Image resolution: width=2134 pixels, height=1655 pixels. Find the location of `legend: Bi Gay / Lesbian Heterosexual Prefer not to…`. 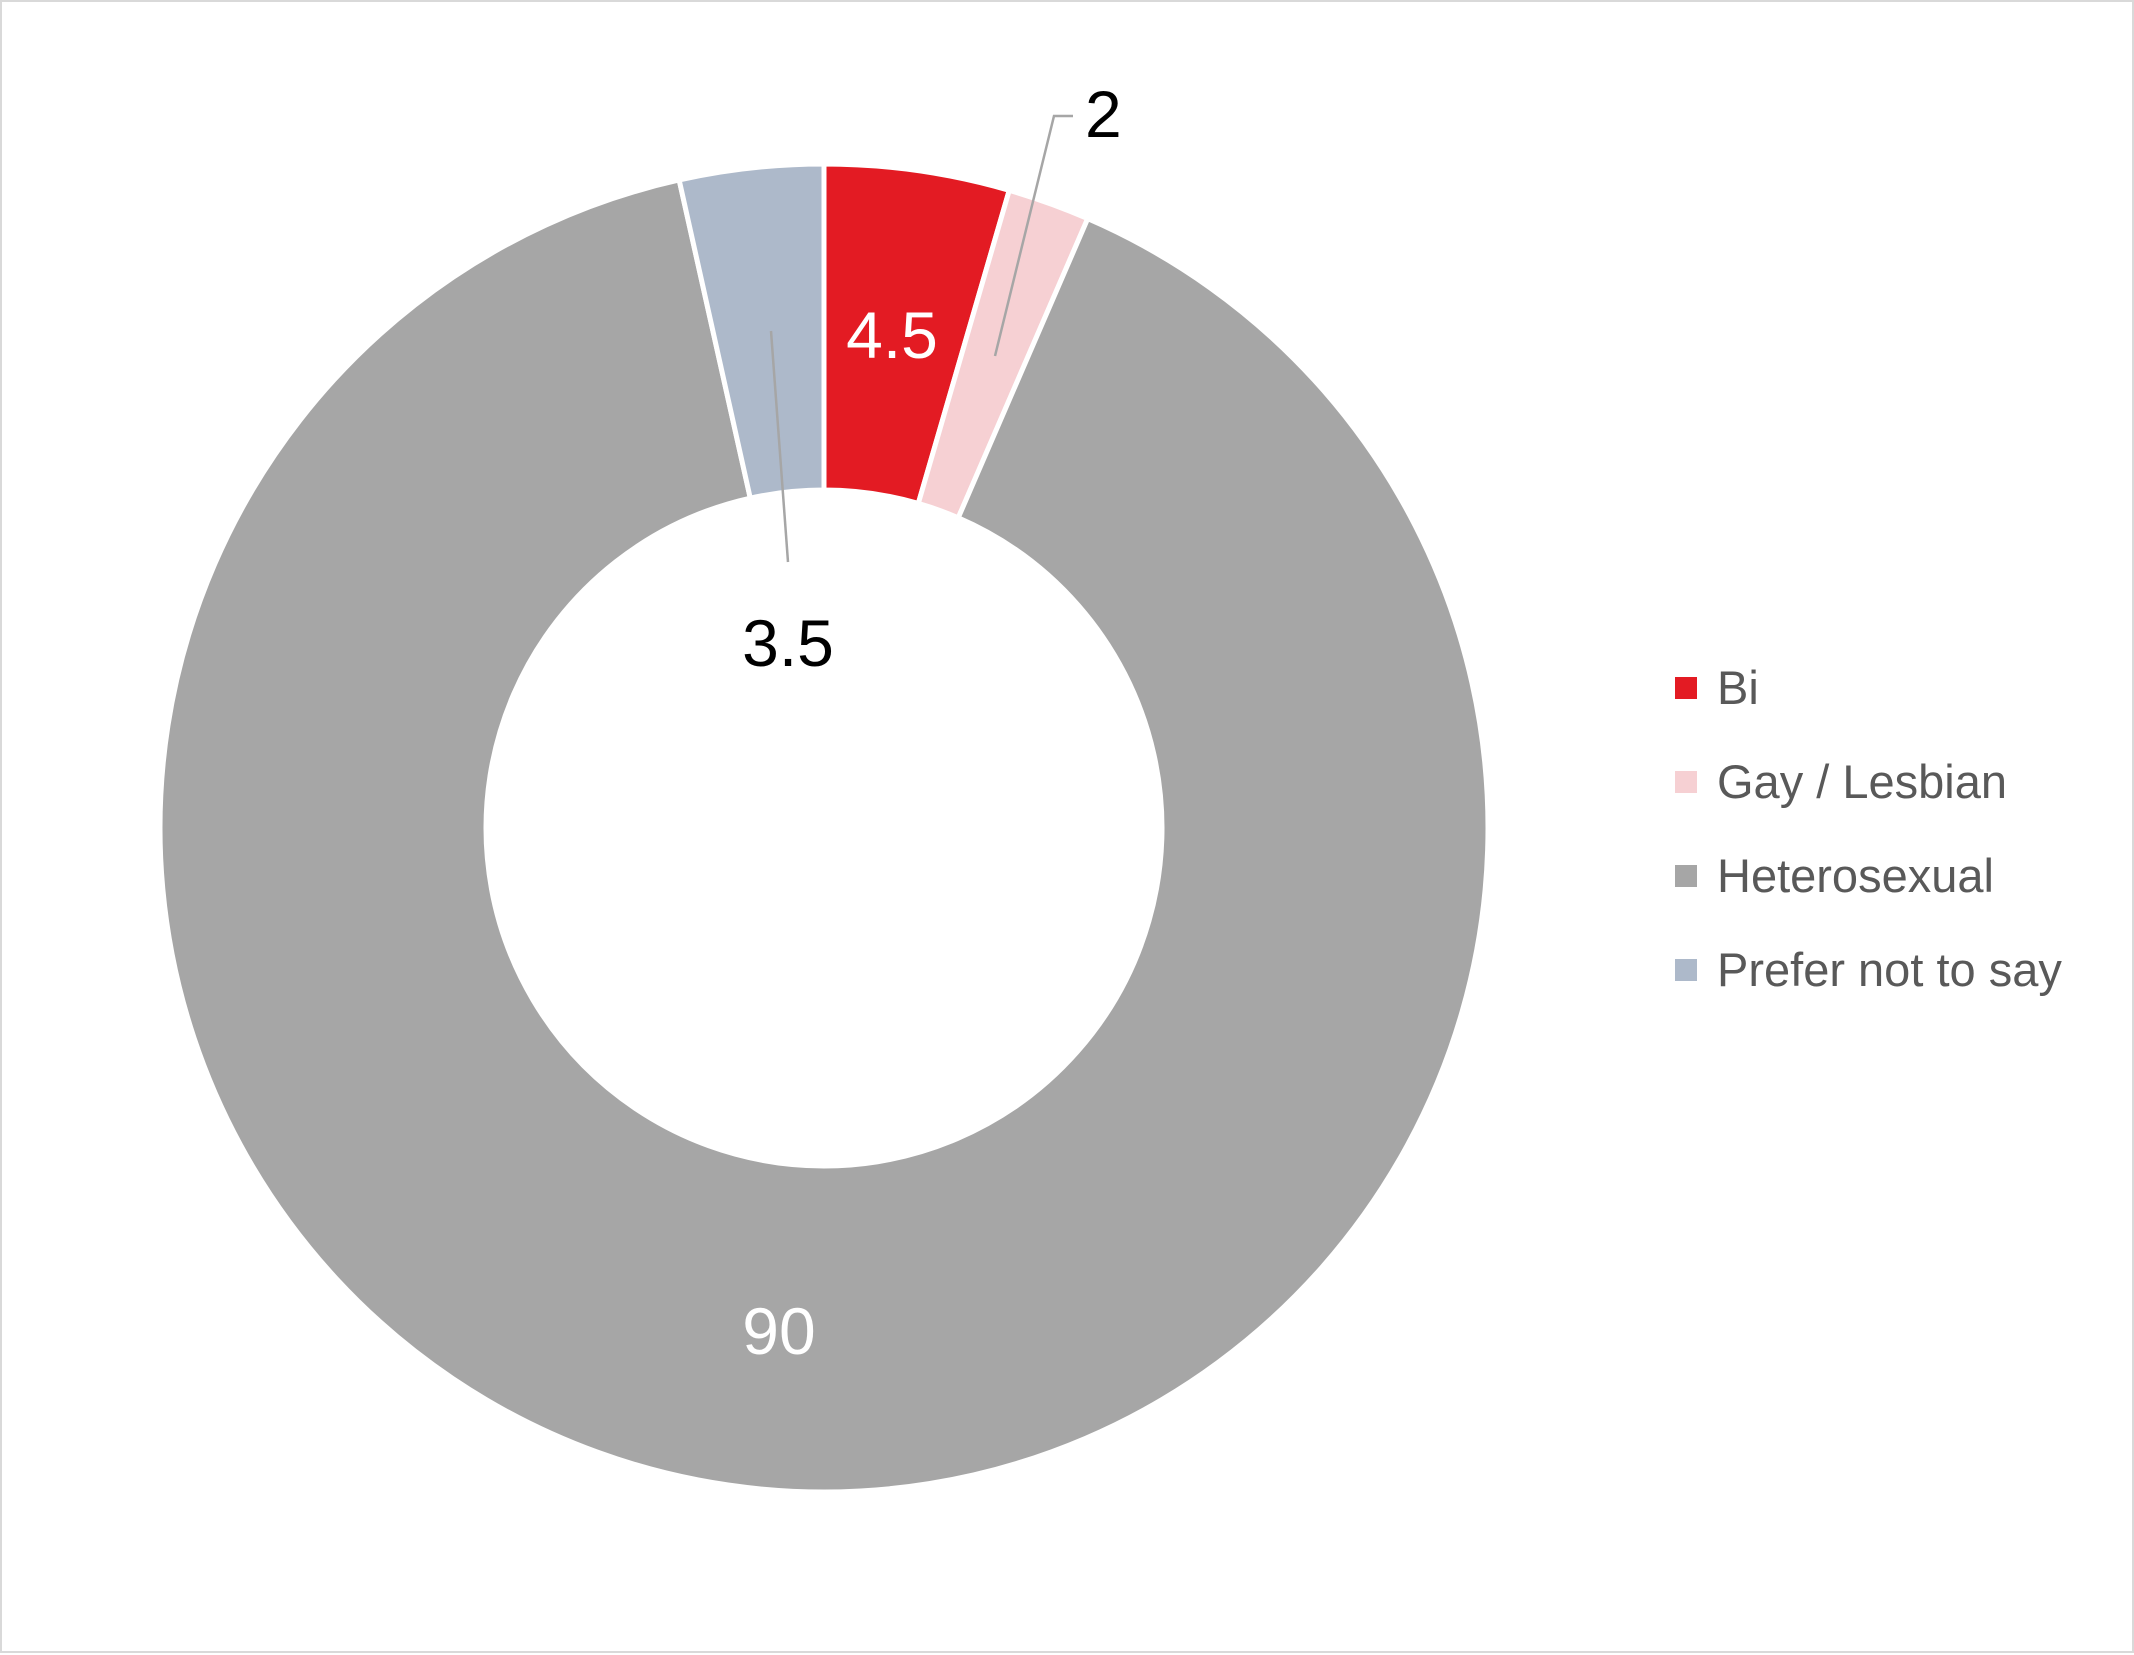

legend: Bi Gay / Lesbian Heterosexual Prefer not to… is located at coordinates (1868, 828).